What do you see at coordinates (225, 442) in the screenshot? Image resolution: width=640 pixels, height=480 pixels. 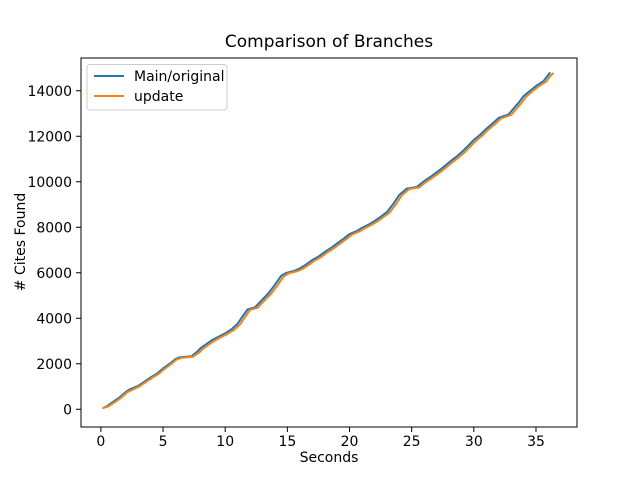 I see `x-tick-label: 10` at bounding box center [225, 442].